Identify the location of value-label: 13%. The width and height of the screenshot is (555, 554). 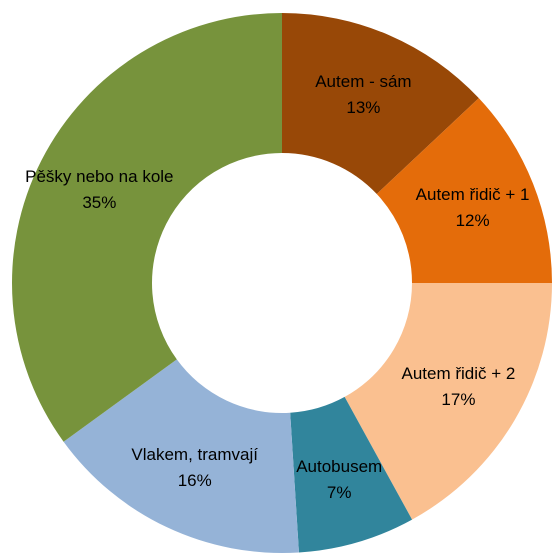
(363, 107).